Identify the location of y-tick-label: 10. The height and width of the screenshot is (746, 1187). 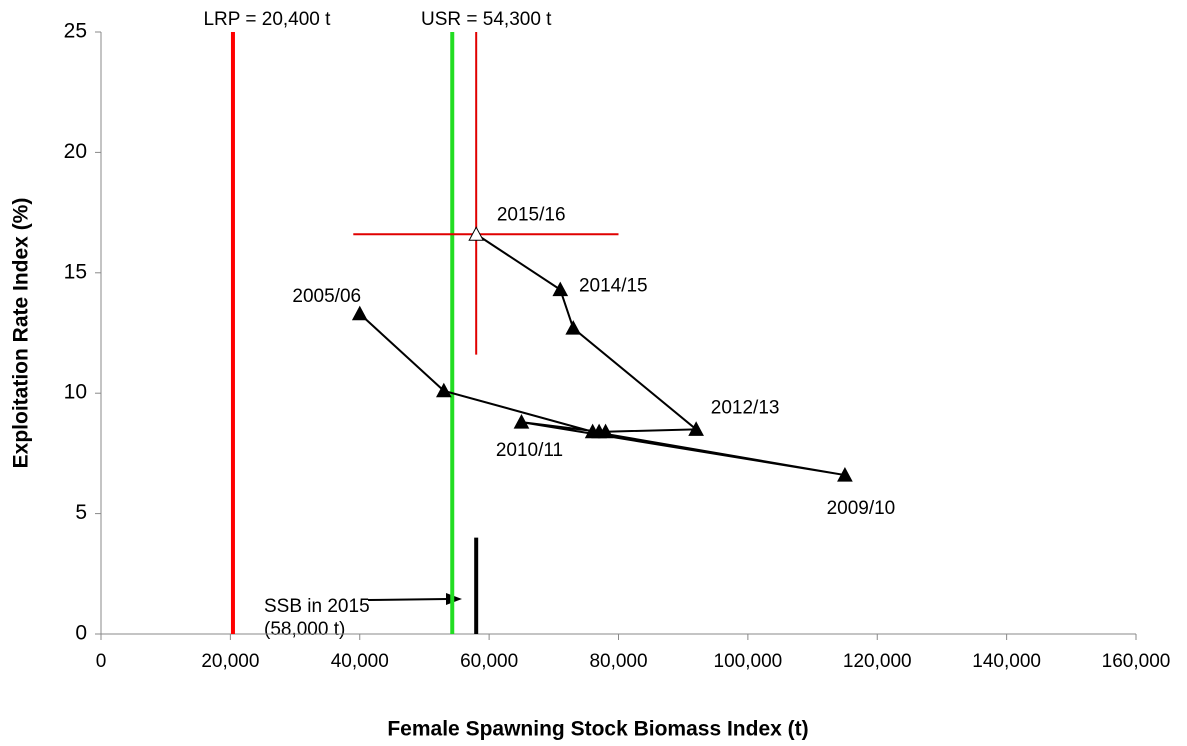
(75, 392).